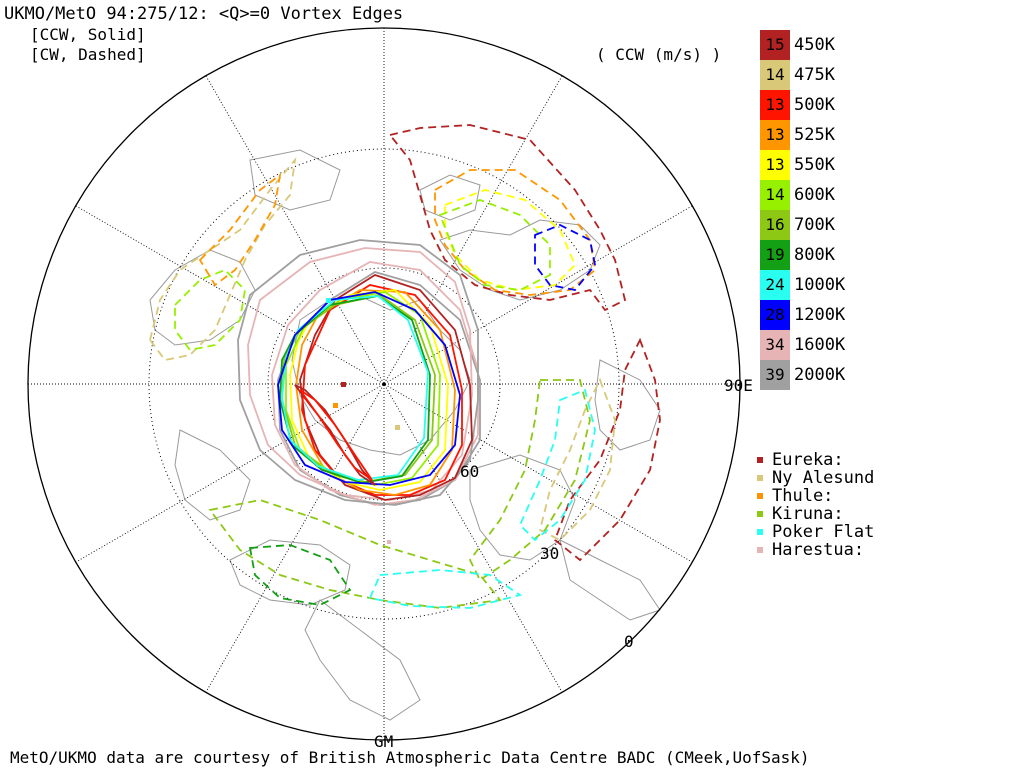  I want to click on legend-swatch: 15, so click(775, 45).